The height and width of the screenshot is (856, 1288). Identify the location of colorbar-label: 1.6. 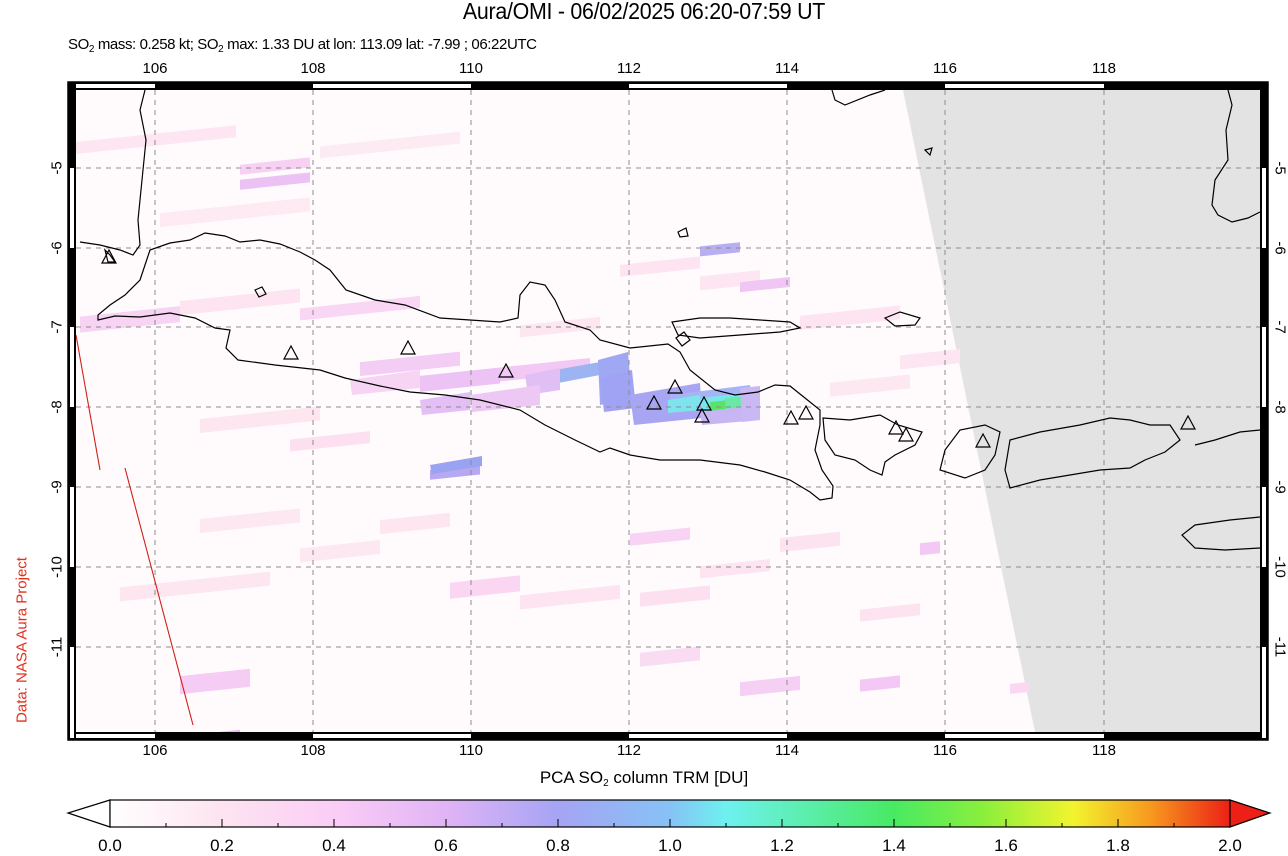
(1006, 846).